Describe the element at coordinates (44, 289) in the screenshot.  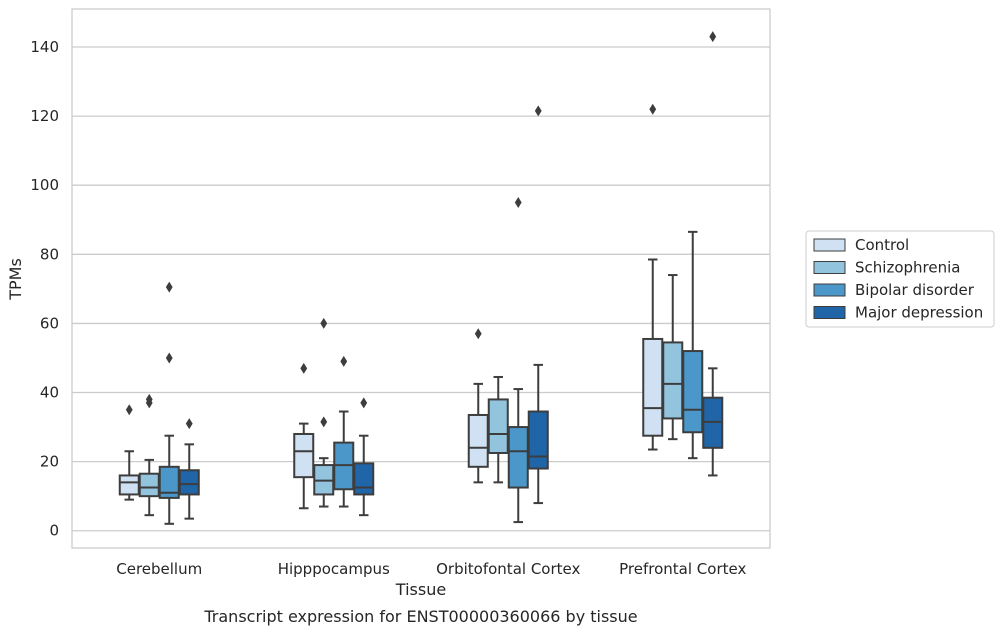
I see `y-tick-labels: 0 20 40 60 80 100 120 140` at that location.